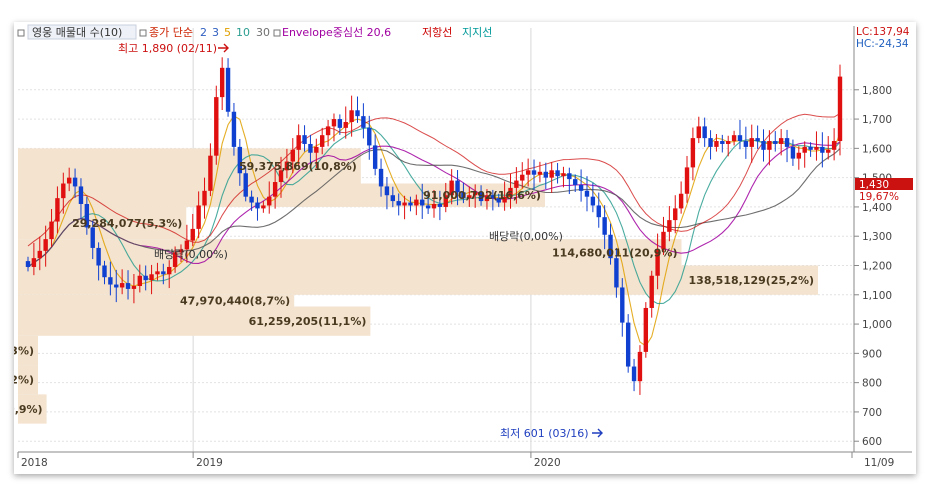 The image size is (942, 498). I want to click on legend-period-2: 2, so click(203, 32).